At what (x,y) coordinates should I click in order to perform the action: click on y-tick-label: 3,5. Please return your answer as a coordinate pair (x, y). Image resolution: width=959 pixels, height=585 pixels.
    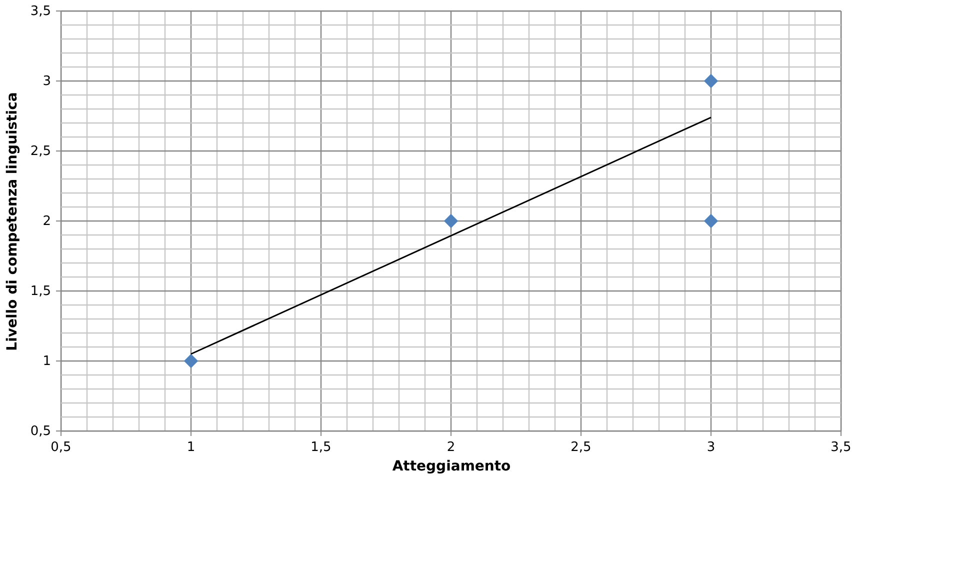
    Looking at the image, I should click on (40, 11).